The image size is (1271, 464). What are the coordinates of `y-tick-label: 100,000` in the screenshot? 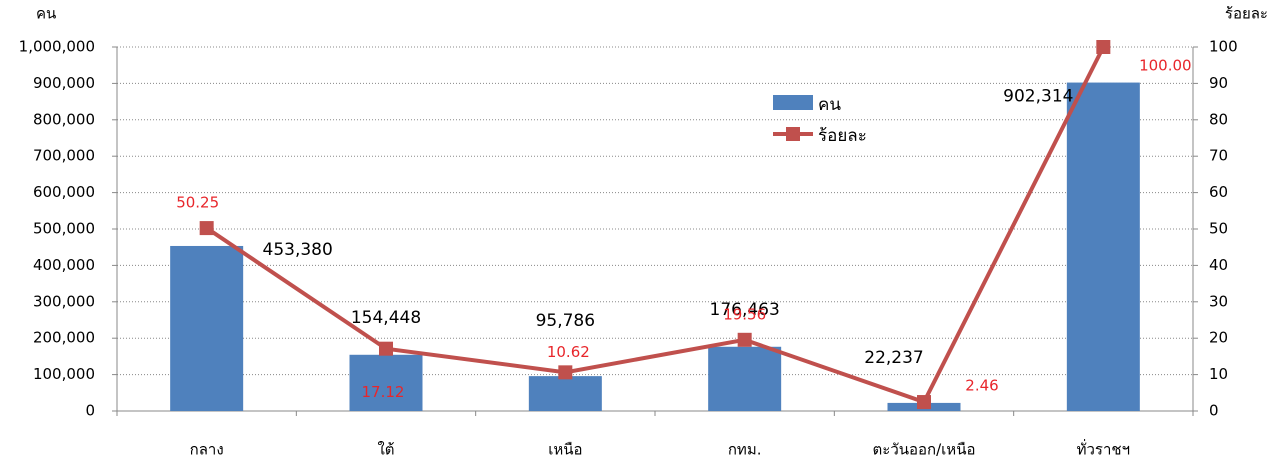 It's located at (64, 374).